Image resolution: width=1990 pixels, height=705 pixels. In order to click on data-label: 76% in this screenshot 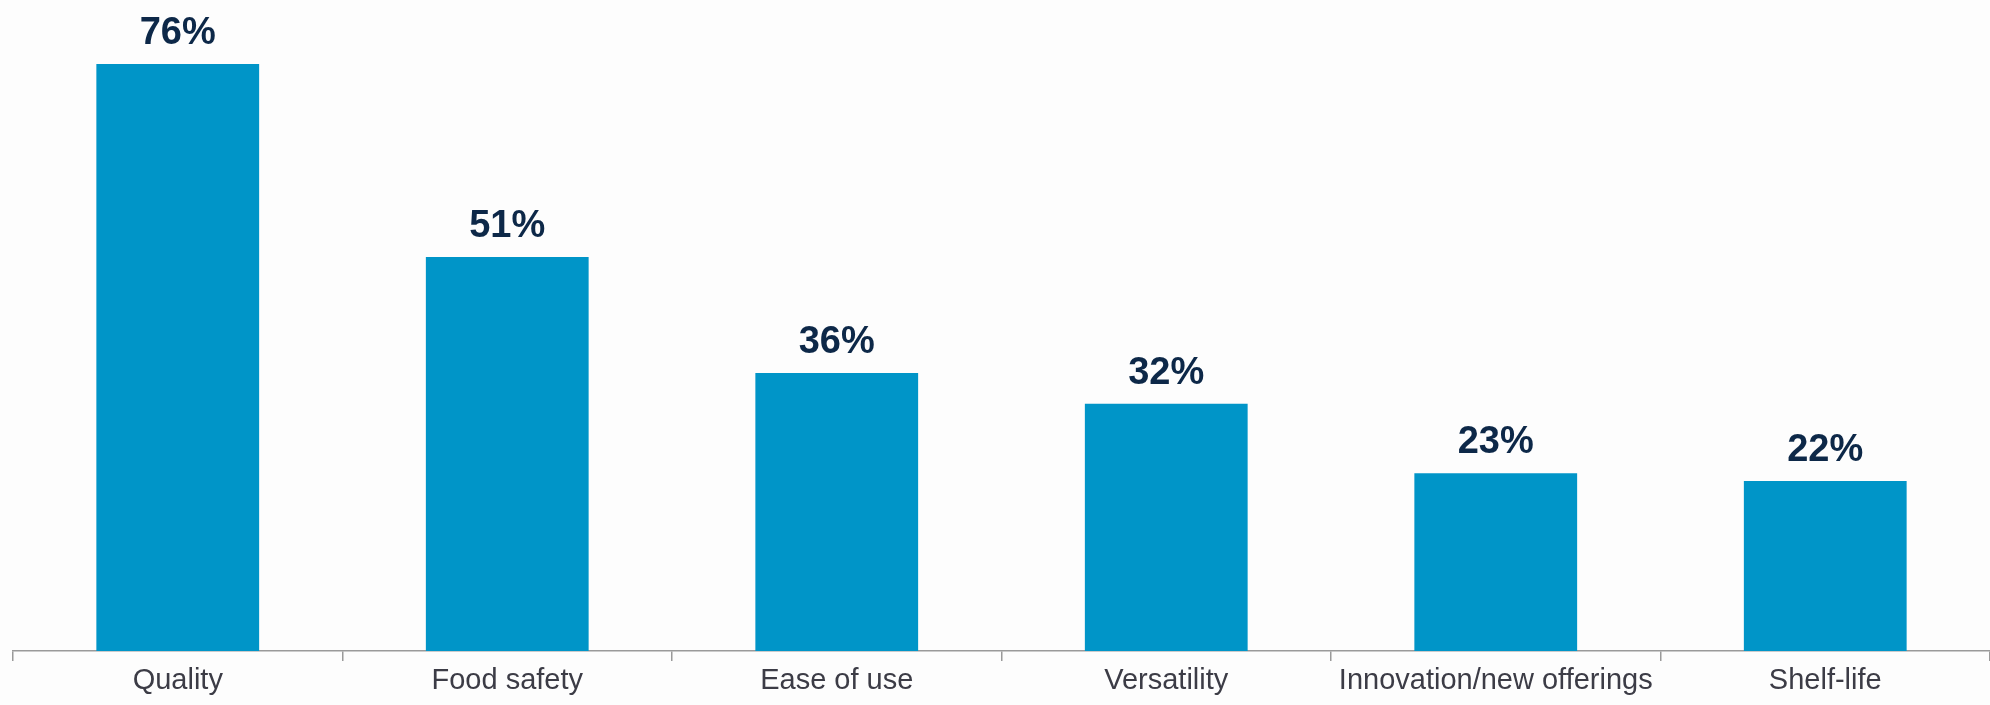, I will do `click(177, 30)`.